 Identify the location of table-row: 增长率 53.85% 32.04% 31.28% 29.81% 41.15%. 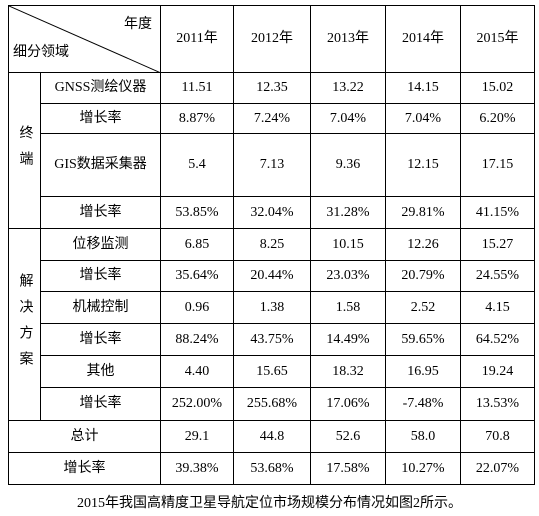
(272, 212).